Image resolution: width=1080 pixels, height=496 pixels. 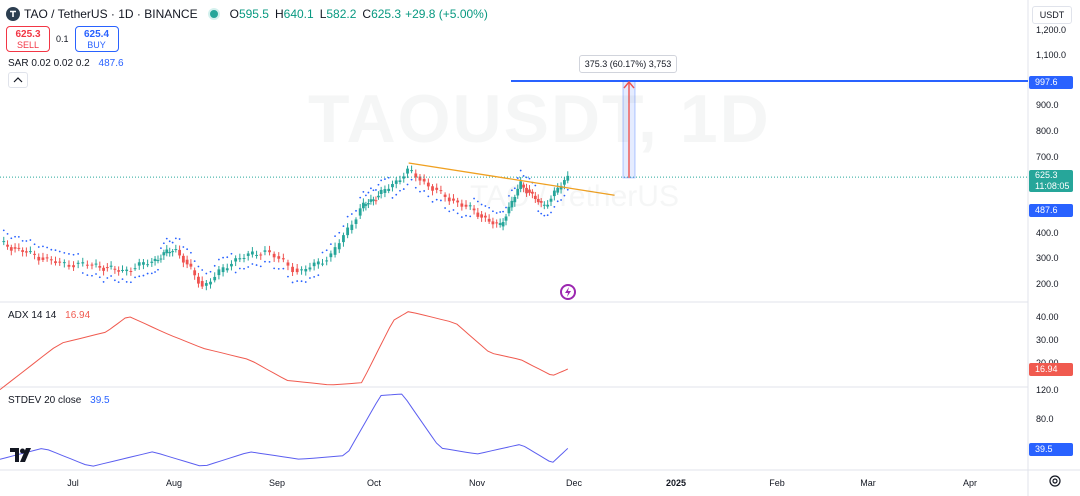 What do you see at coordinates (111, 63) in the screenshot?
I see `sar-legend-value: 487.6` at bounding box center [111, 63].